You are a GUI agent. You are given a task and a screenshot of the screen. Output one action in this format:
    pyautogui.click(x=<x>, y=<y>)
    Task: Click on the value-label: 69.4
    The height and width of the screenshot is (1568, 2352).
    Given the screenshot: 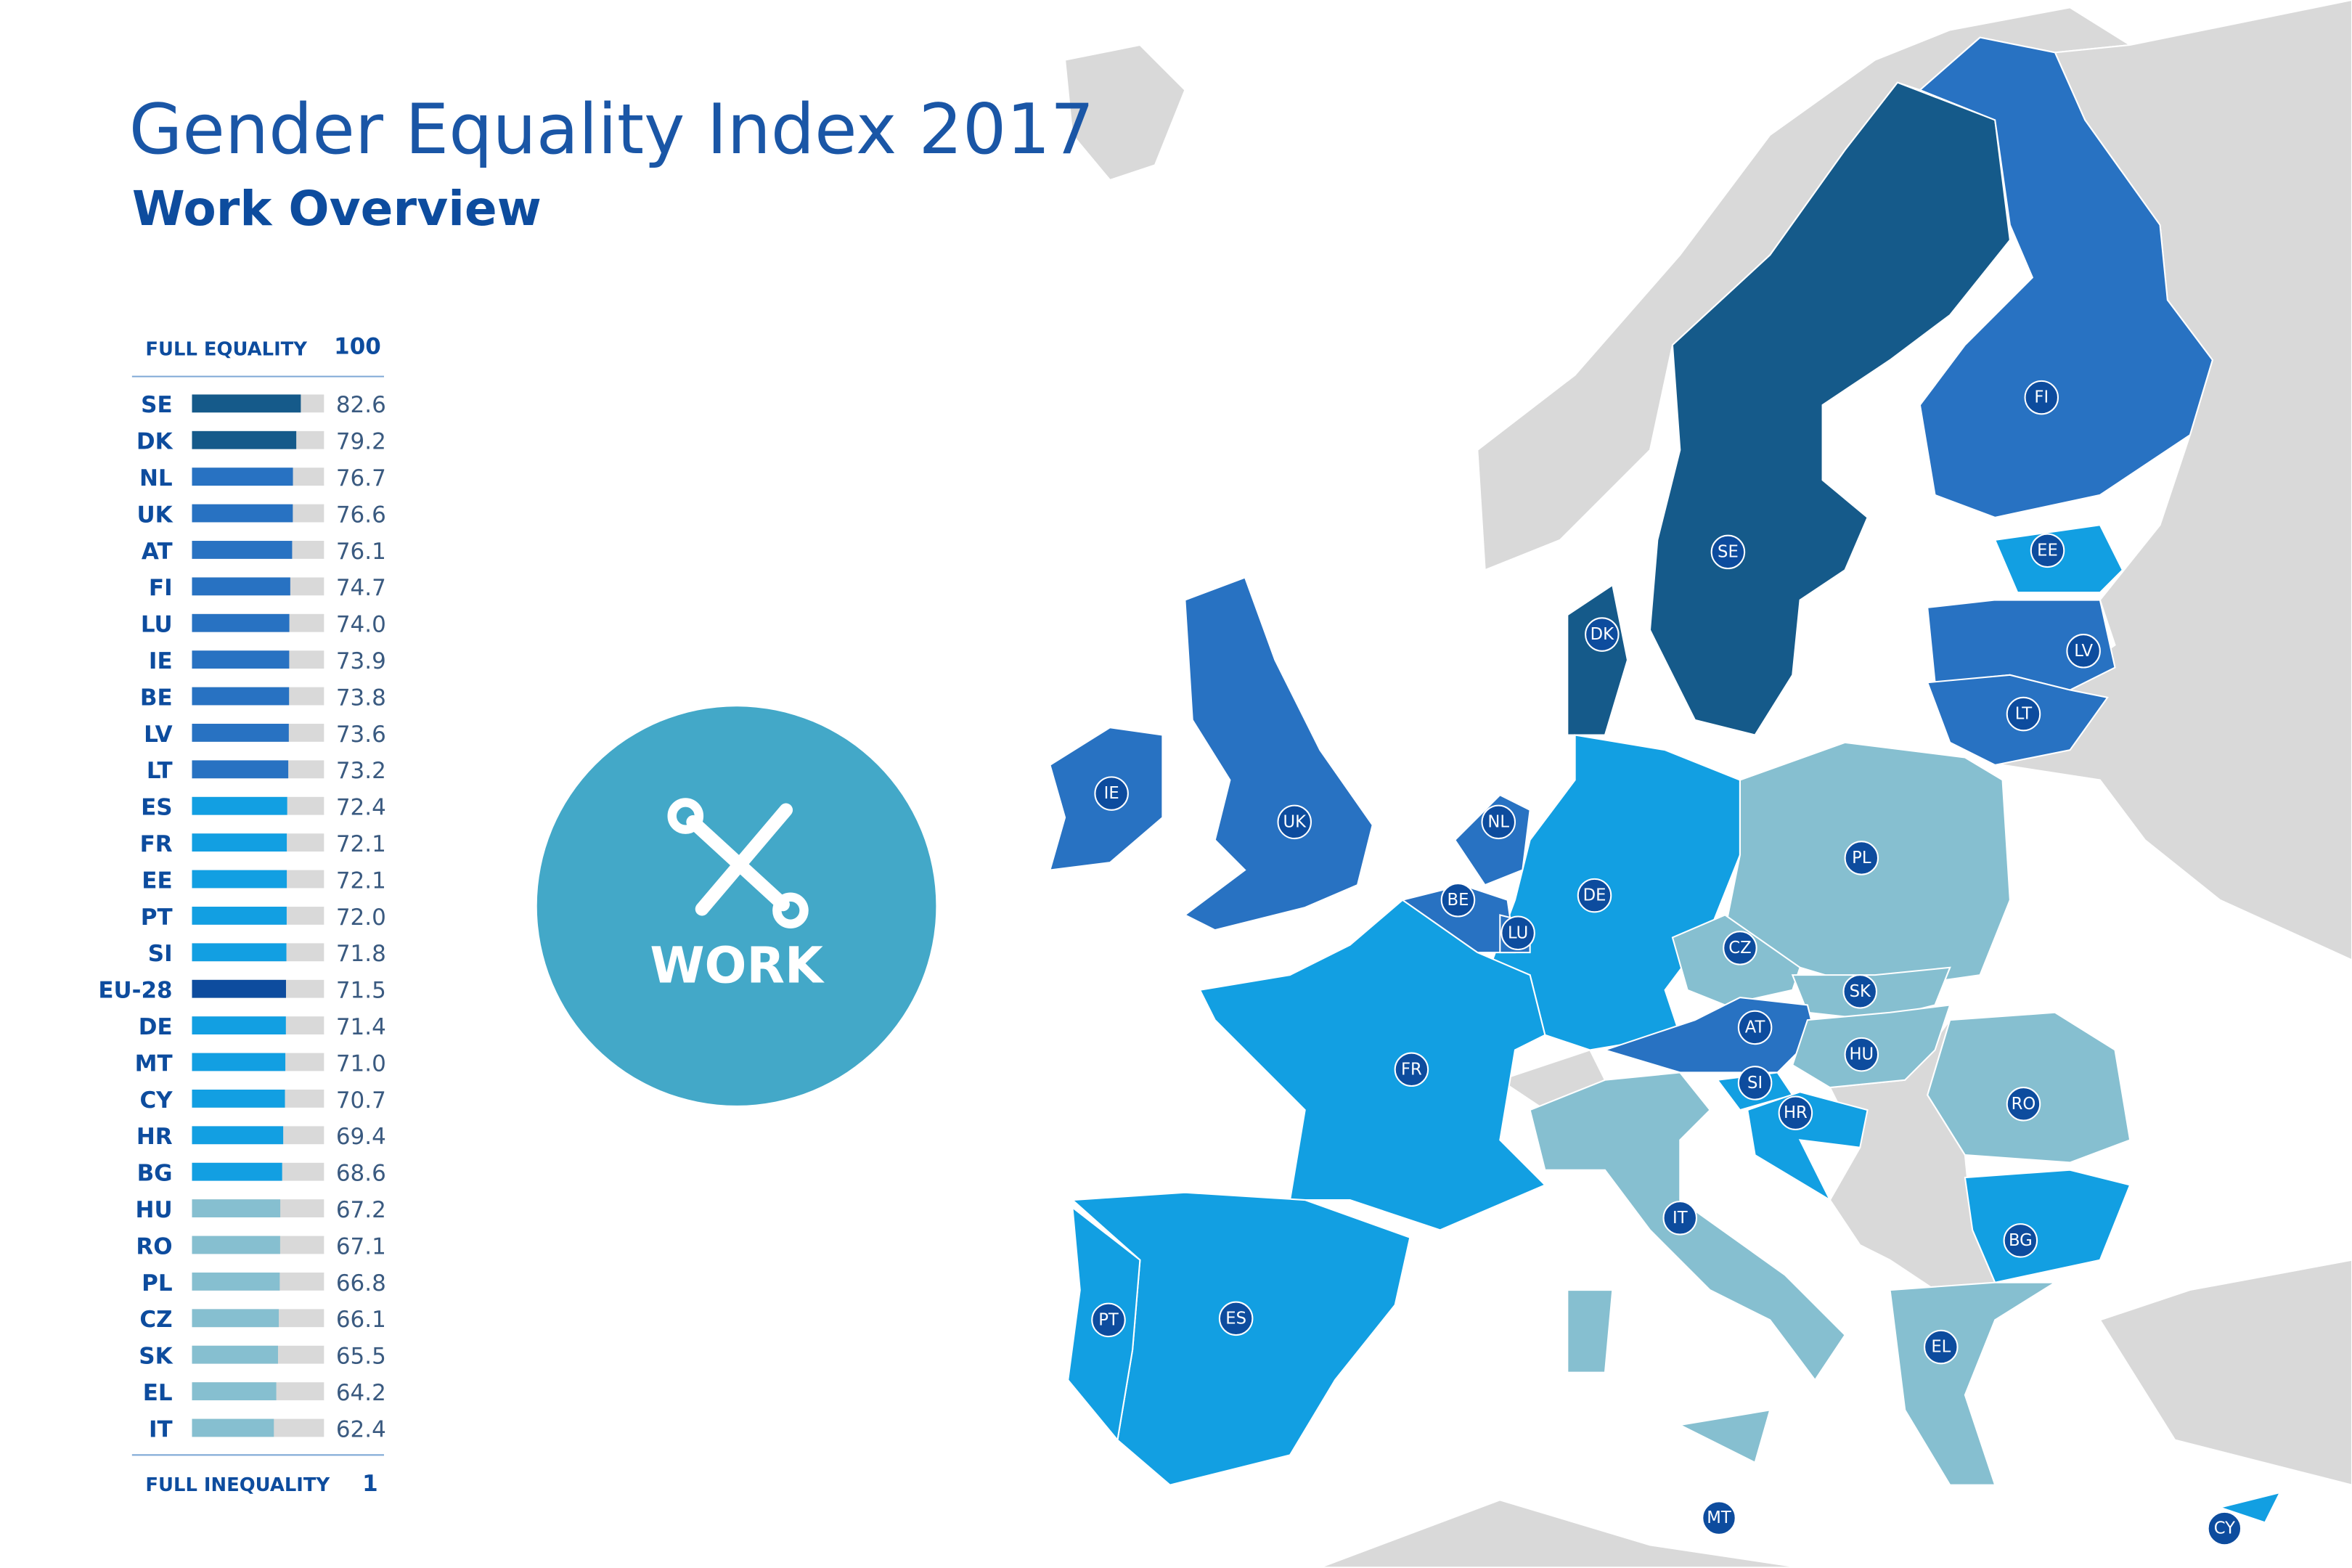 What is the action you would take?
    pyautogui.click(x=361, y=1137)
    